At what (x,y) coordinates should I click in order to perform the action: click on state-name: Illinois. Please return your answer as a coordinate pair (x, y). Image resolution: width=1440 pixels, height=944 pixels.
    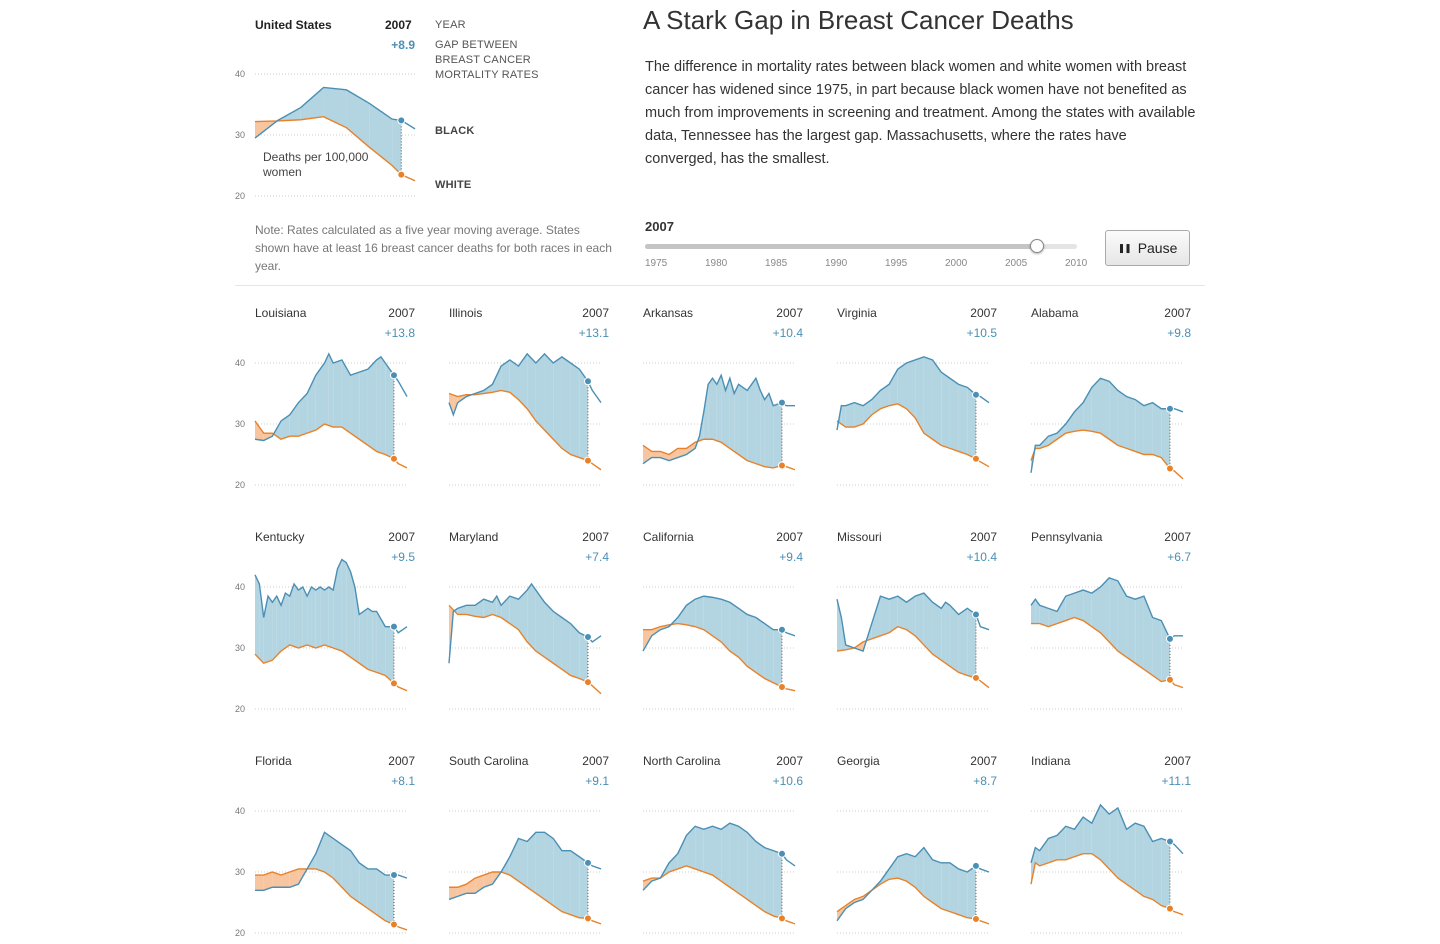
    Looking at the image, I should click on (466, 313).